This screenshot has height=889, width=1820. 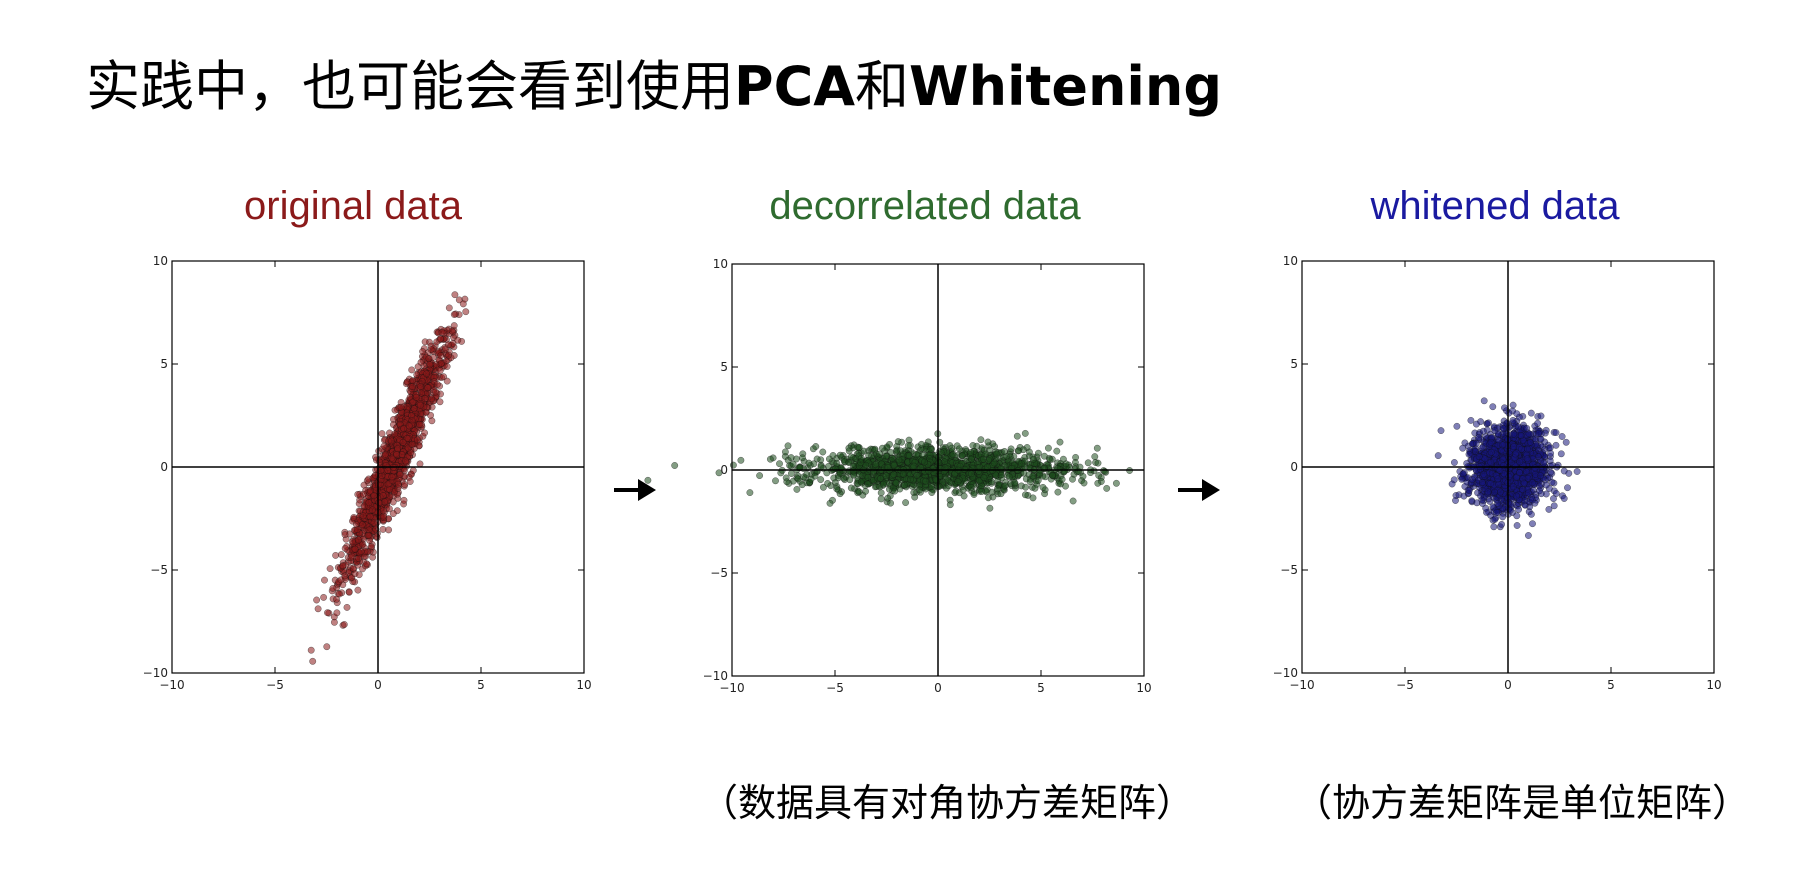 I want to click on y-tick-label: −5, so click(x=719, y=573).